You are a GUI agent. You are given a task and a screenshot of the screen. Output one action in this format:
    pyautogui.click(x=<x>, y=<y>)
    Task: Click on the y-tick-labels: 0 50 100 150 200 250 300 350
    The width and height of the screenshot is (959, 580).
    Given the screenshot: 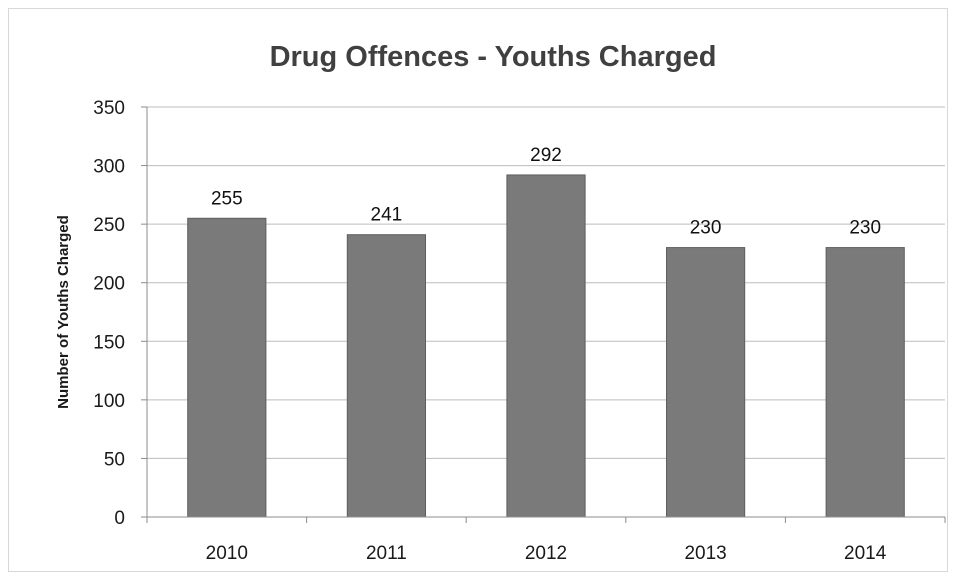 What is the action you would take?
    pyautogui.click(x=109, y=313)
    